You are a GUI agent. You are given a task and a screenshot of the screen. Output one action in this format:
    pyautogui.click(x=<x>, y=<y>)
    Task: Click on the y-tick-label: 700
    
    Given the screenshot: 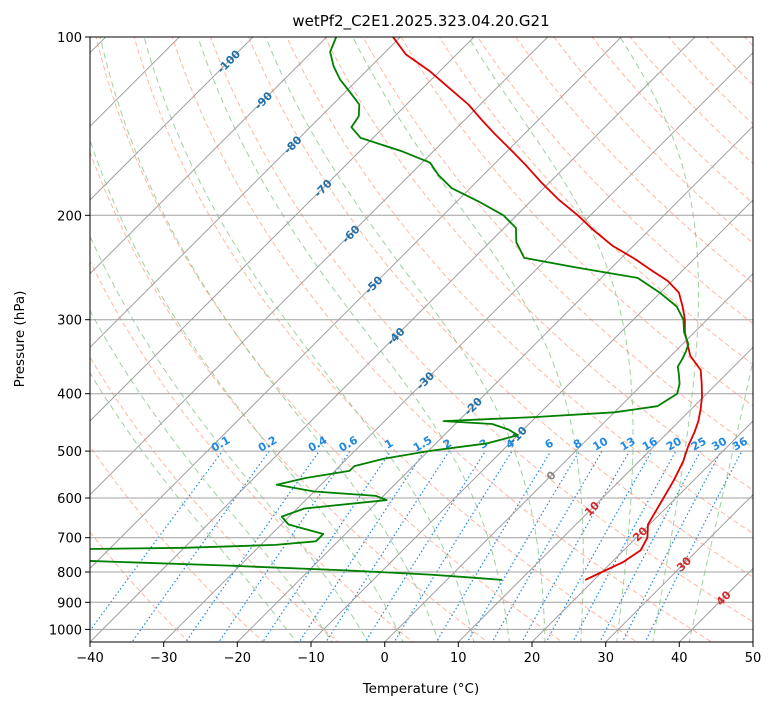 What is the action you would take?
    pyautogui.click(x=69, y=539)
    